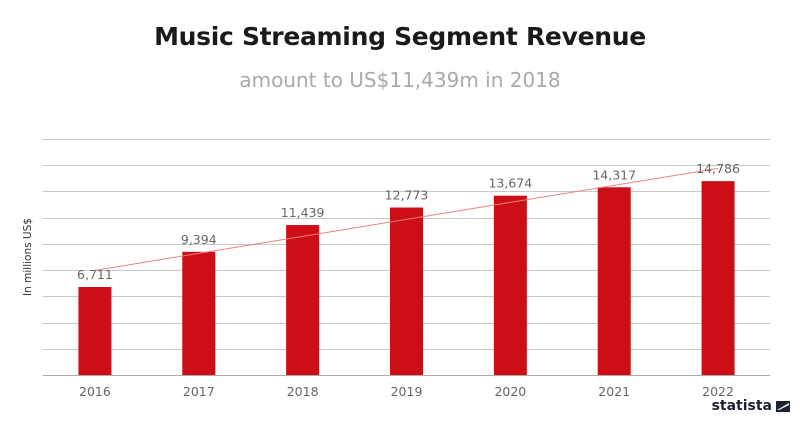 This screenshot has width=800, height=421. I want to click on x-tick-label: 2021, so click(614, 391).